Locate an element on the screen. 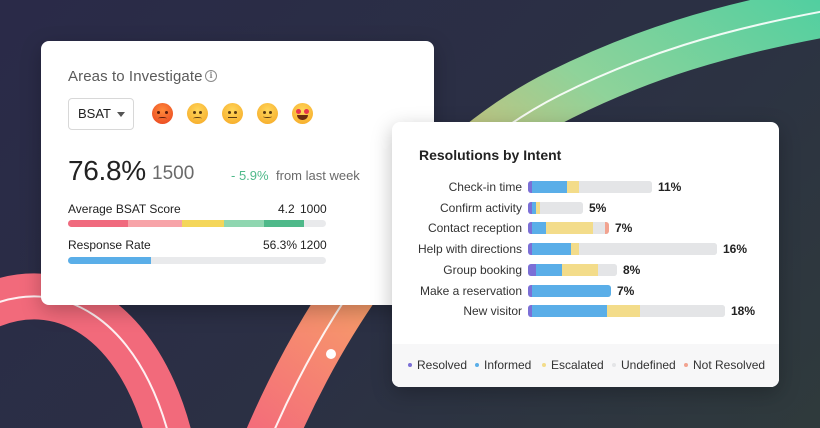 This screenshot has width=820, height=428. neutral-face-icon is located at coordinates (232, 113).